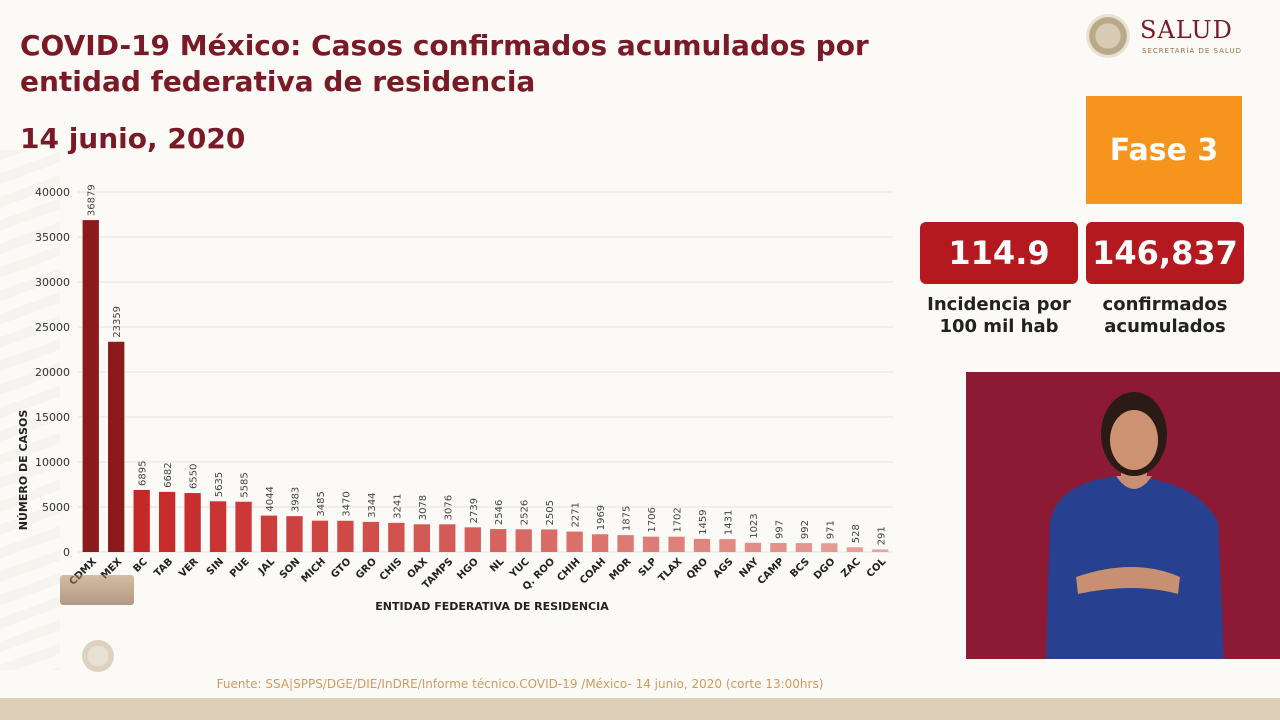 The image size is (1280, 720). Describe the element at coordinates (215, 566) in the screenshot. I see `x-tick-label: SIN` at that location.